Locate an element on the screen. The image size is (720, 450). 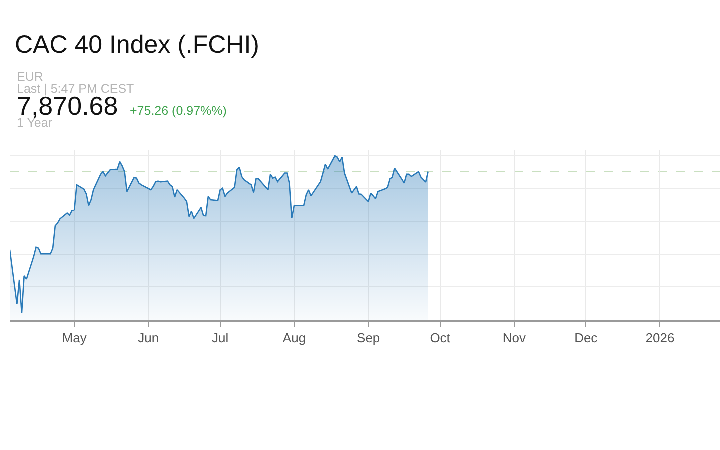
x-tick-label: Oct is located at coordinates (440, 338).